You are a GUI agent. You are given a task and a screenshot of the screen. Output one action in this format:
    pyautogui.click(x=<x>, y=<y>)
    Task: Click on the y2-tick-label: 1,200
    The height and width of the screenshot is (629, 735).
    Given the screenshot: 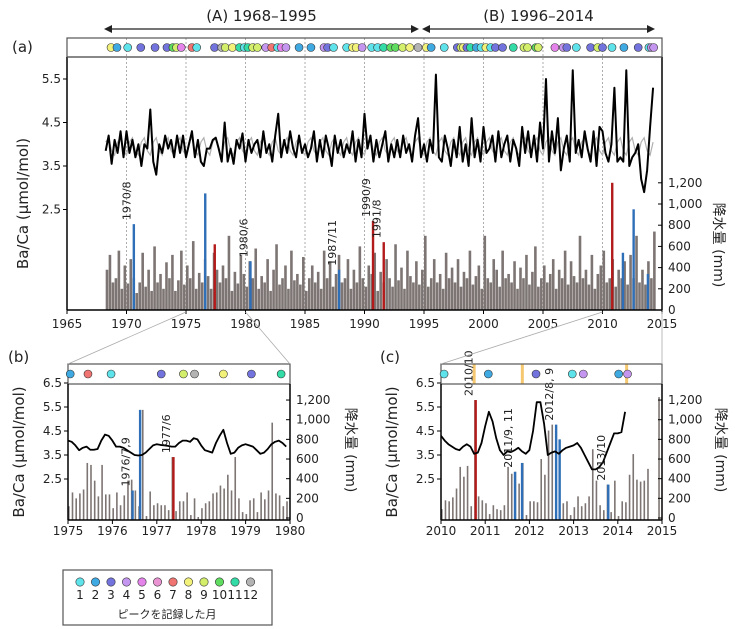 What is the action you would take?
    pyautogui.click(x=685, y=400)
    